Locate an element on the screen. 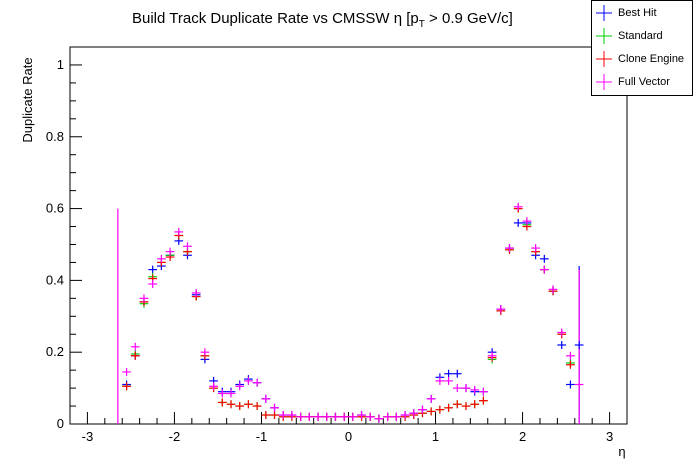  x-tick-label: 0 is located at coordinates (348, 436).